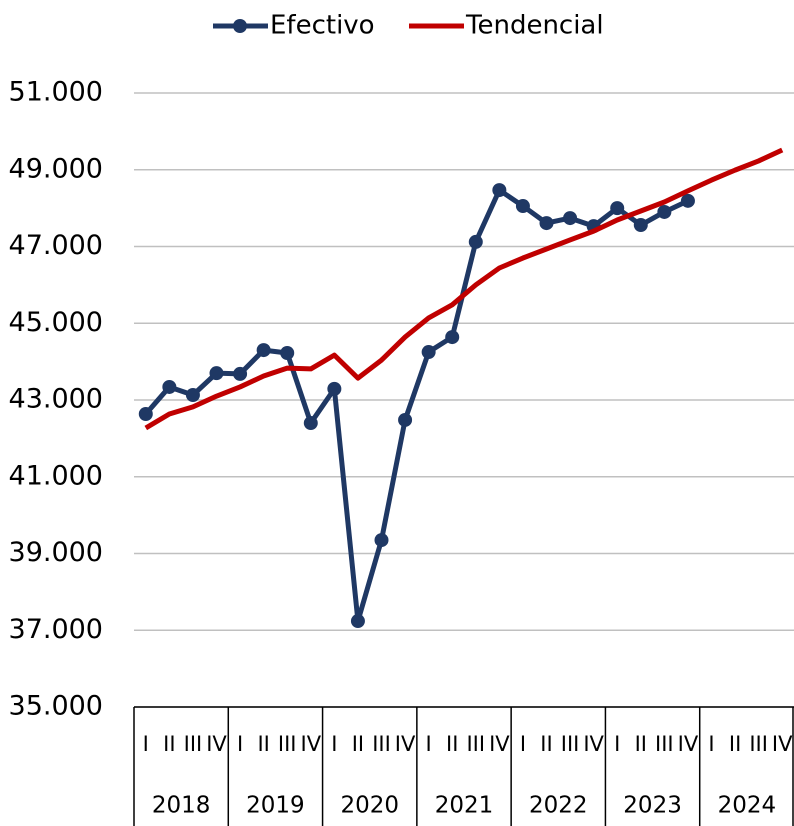 Image resolution: width=794 pixels, height=826 pixels. What do you see at coordinates (464, 806) in the screenshot?
I see `group-label: 2021` at bounding box center [464, 806].